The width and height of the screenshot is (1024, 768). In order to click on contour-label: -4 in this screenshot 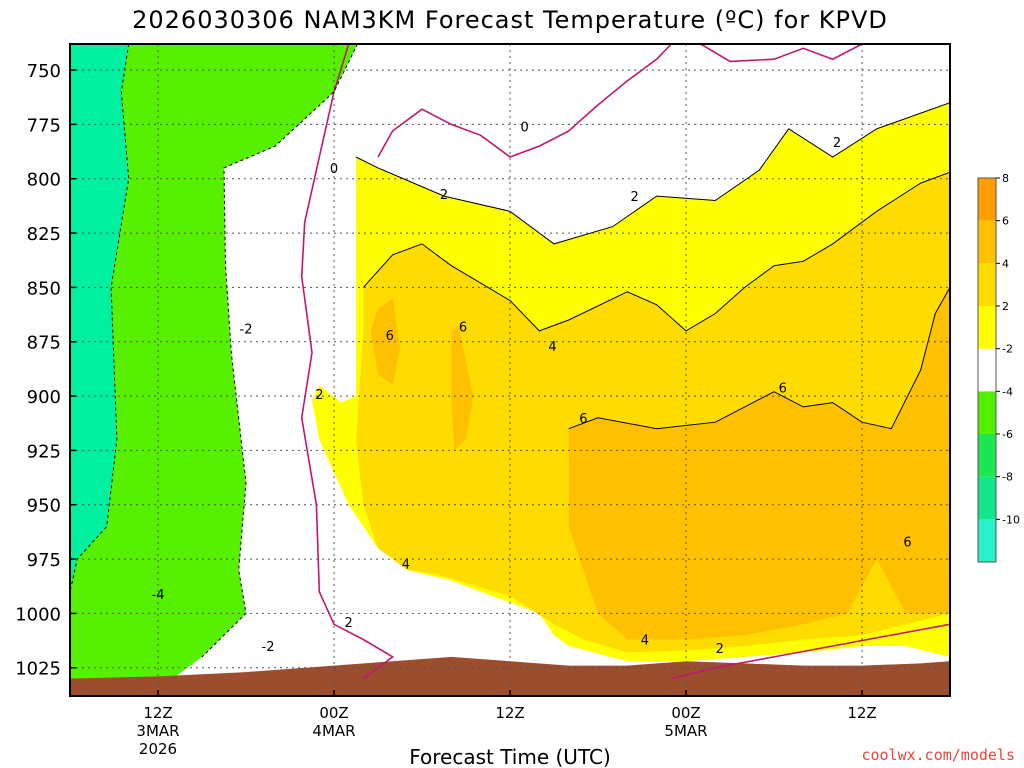, I will do `click(158, 595)`.